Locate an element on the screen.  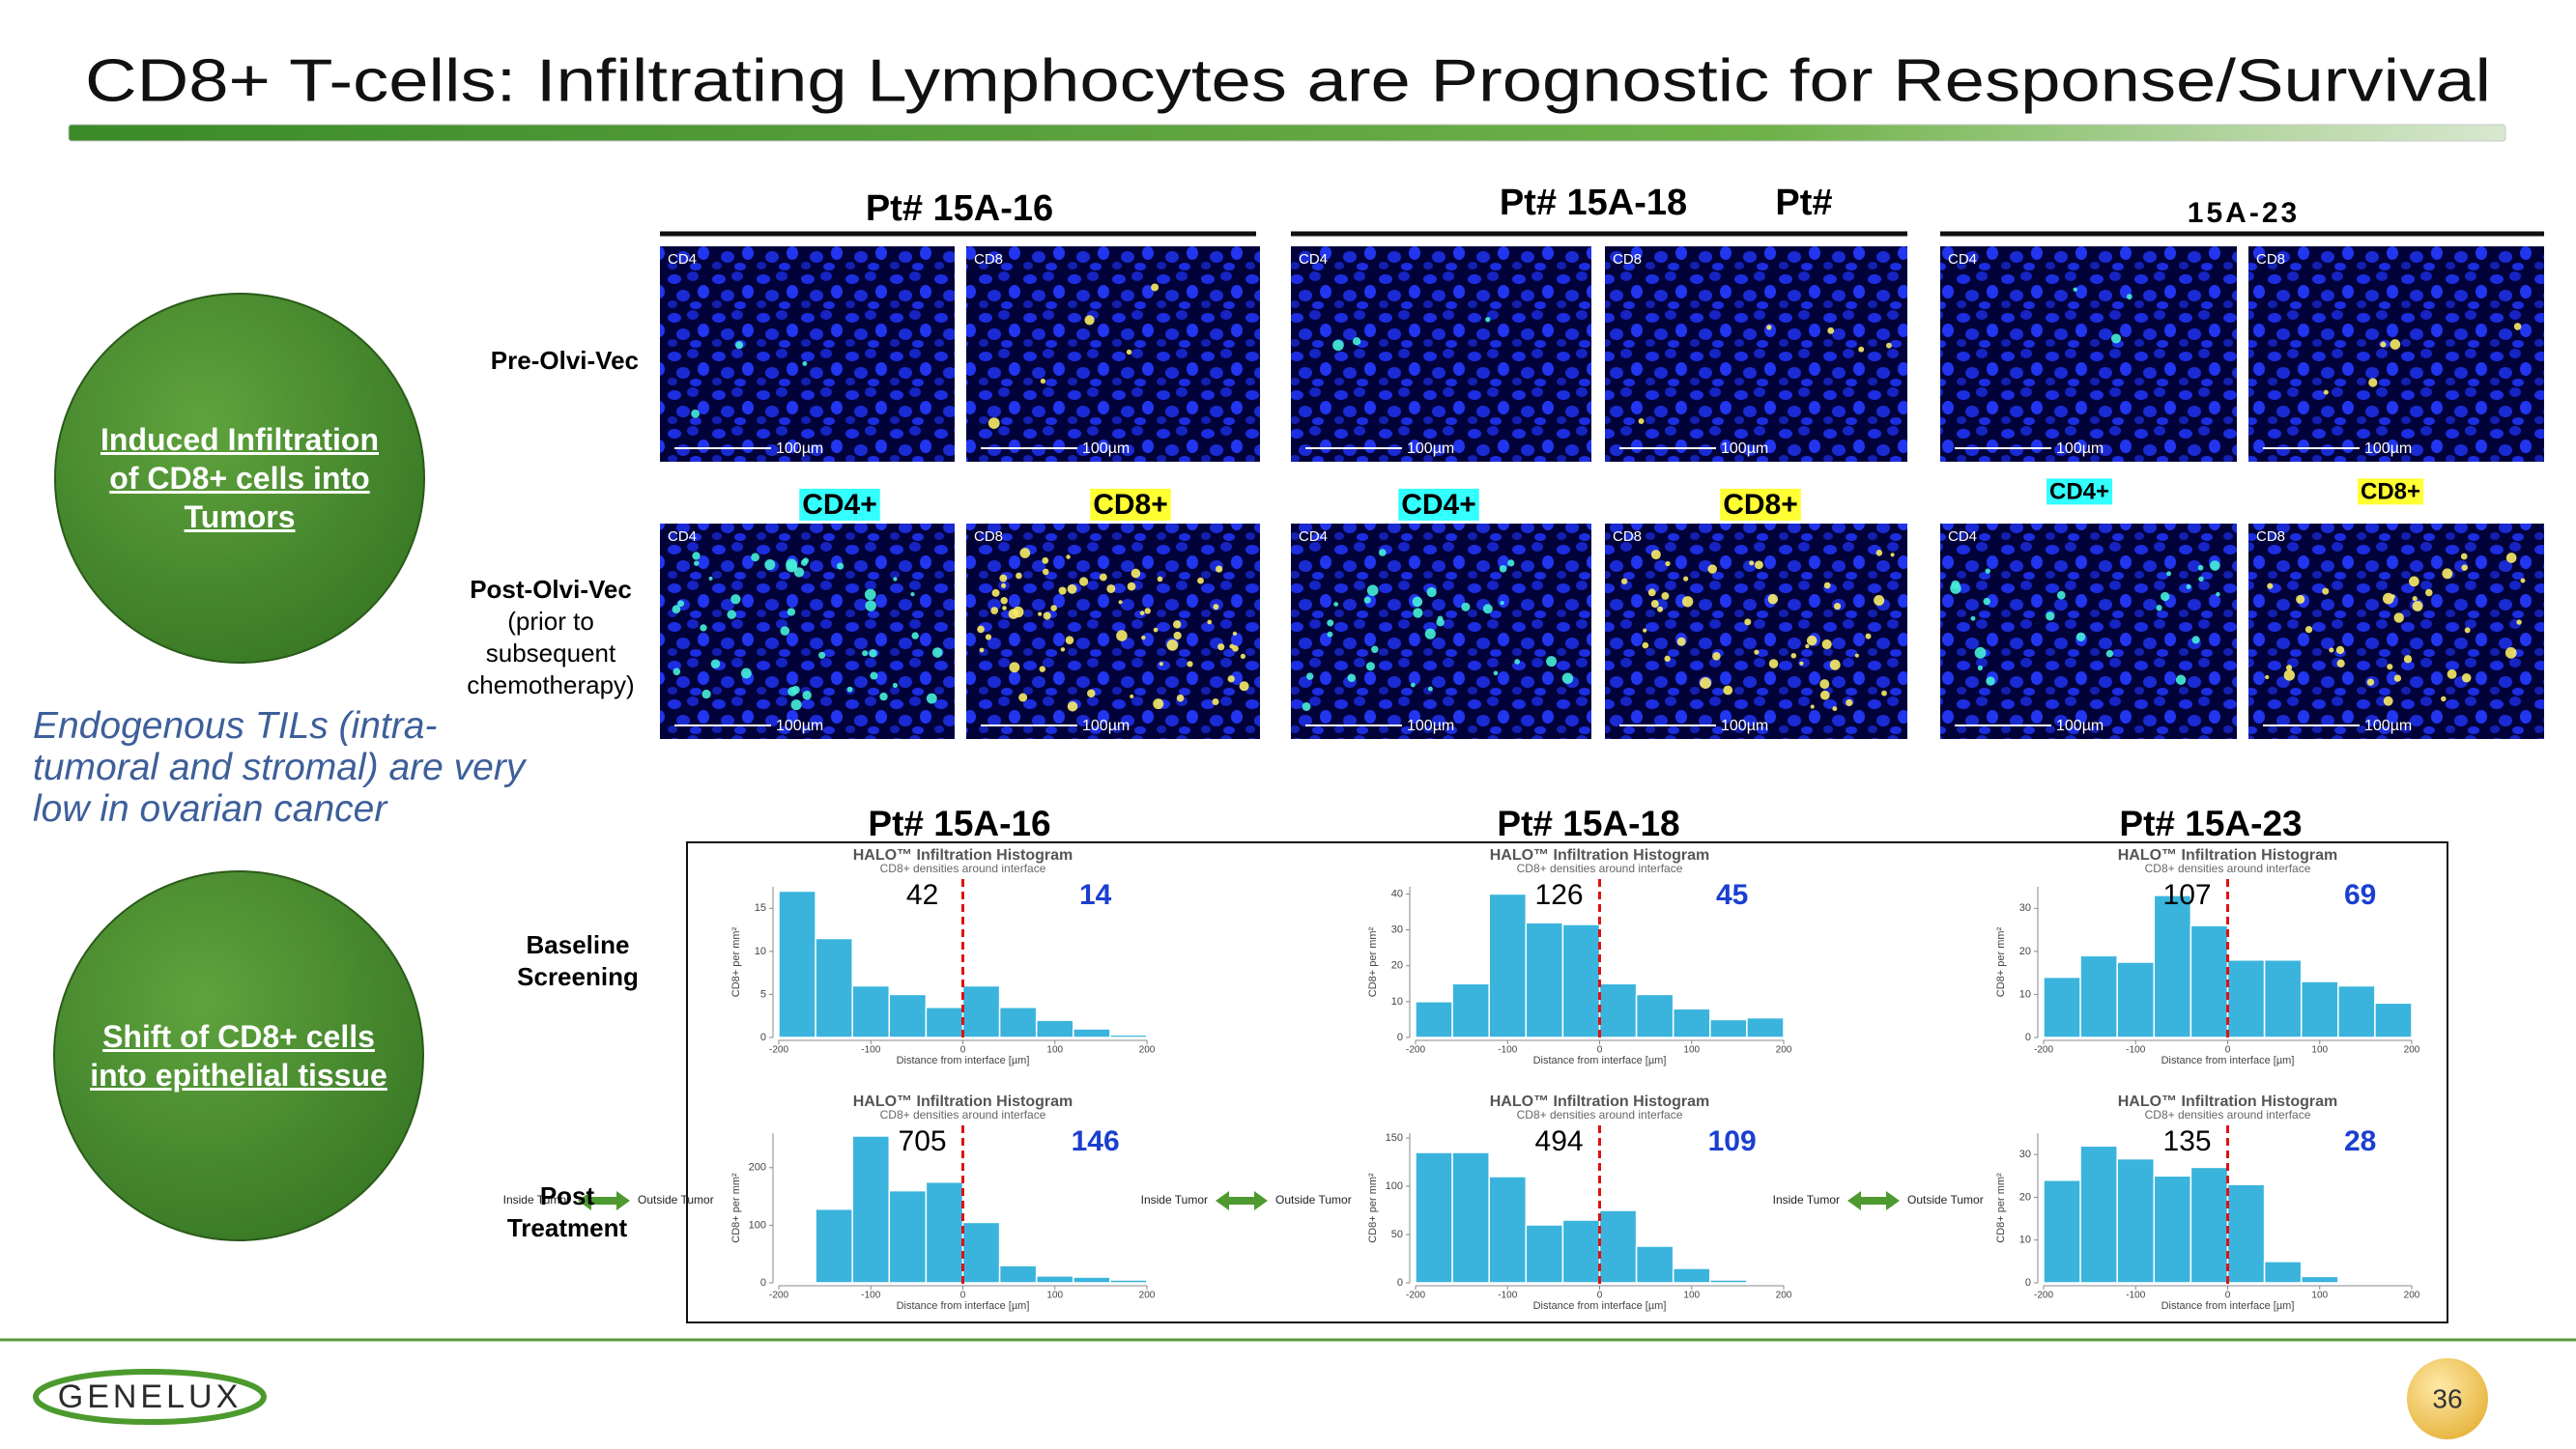
patient-header: Pt# is located at coordinates (1804, 203).